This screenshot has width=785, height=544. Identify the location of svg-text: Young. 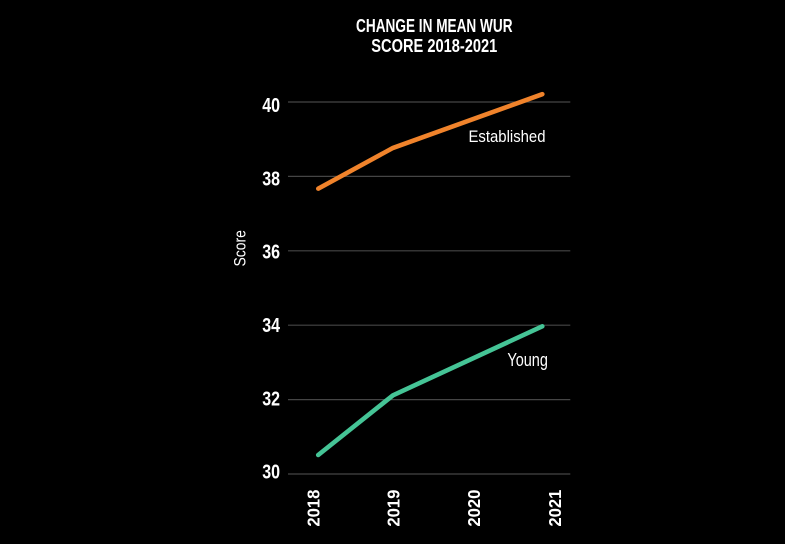
(527, 360).